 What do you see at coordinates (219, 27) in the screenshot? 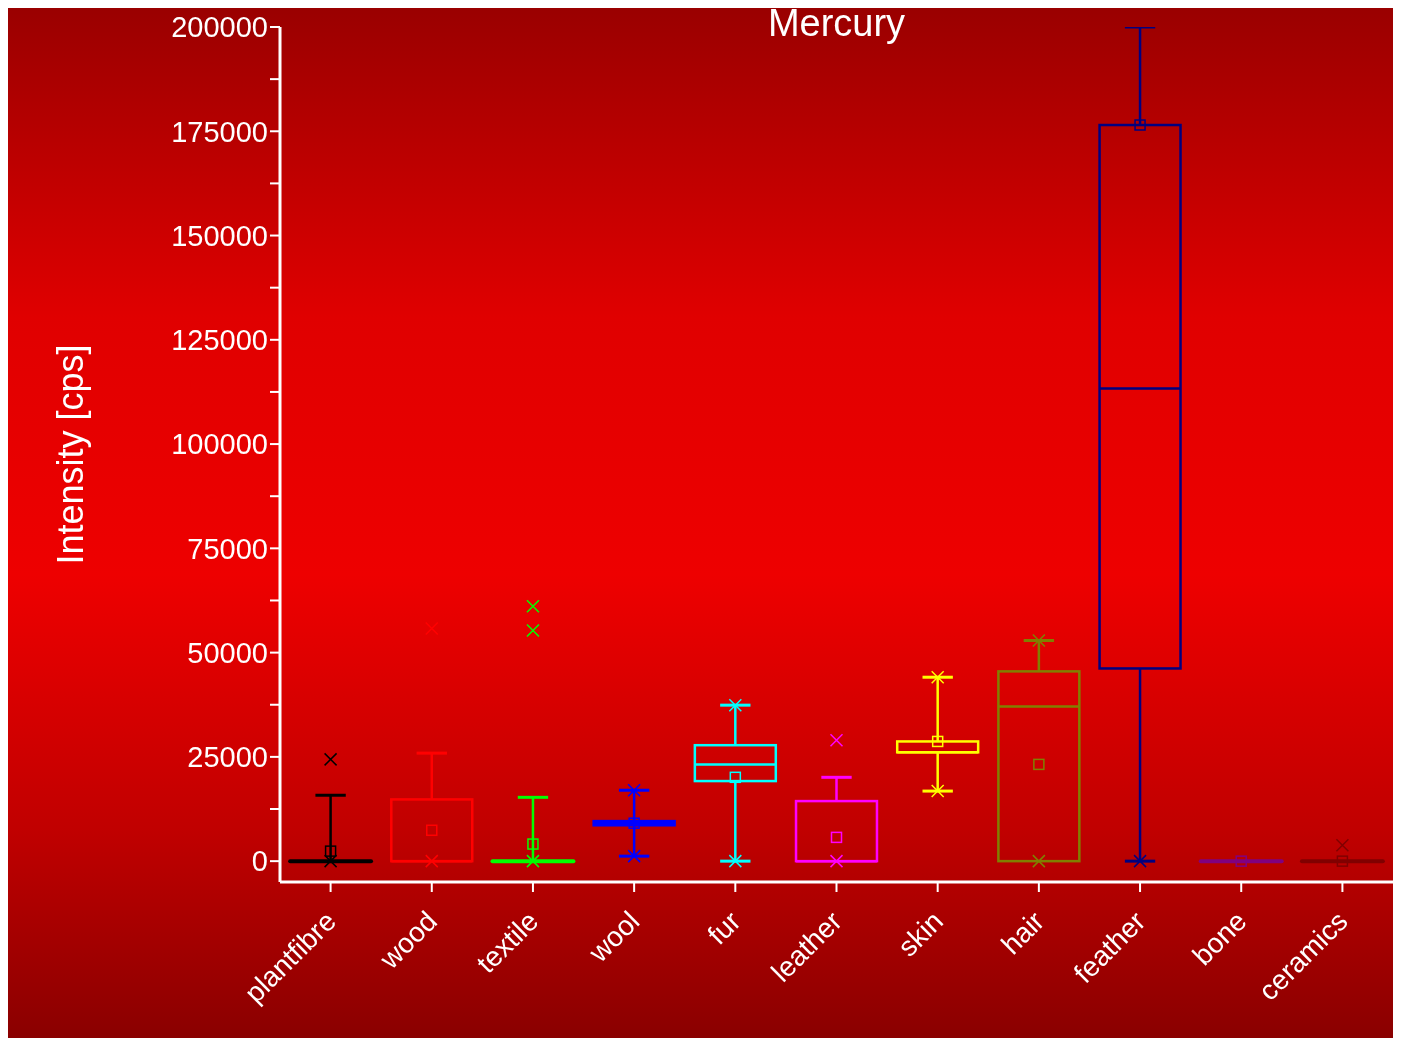
I see `y-tick-label: 200000` at bounding box center [219, 27].